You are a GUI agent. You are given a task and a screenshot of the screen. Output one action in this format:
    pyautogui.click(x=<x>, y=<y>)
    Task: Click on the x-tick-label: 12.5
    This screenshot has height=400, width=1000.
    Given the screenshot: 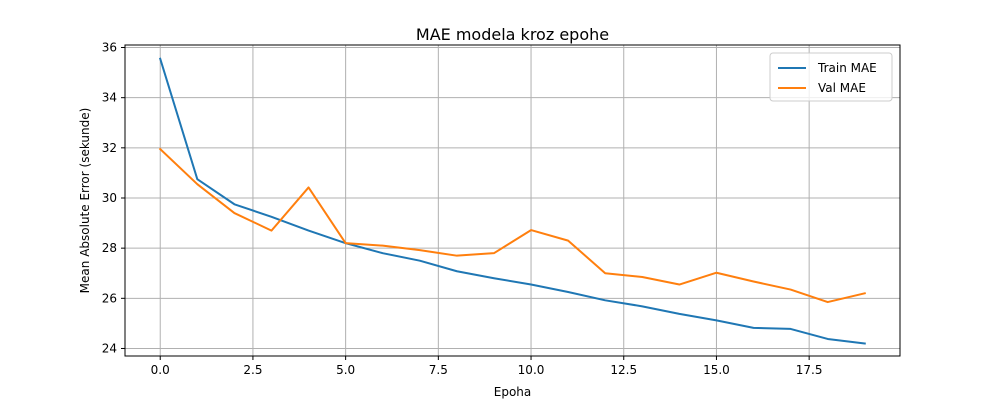 What is the action you would take?
    pyautogui.click(x=623, y=370)
    